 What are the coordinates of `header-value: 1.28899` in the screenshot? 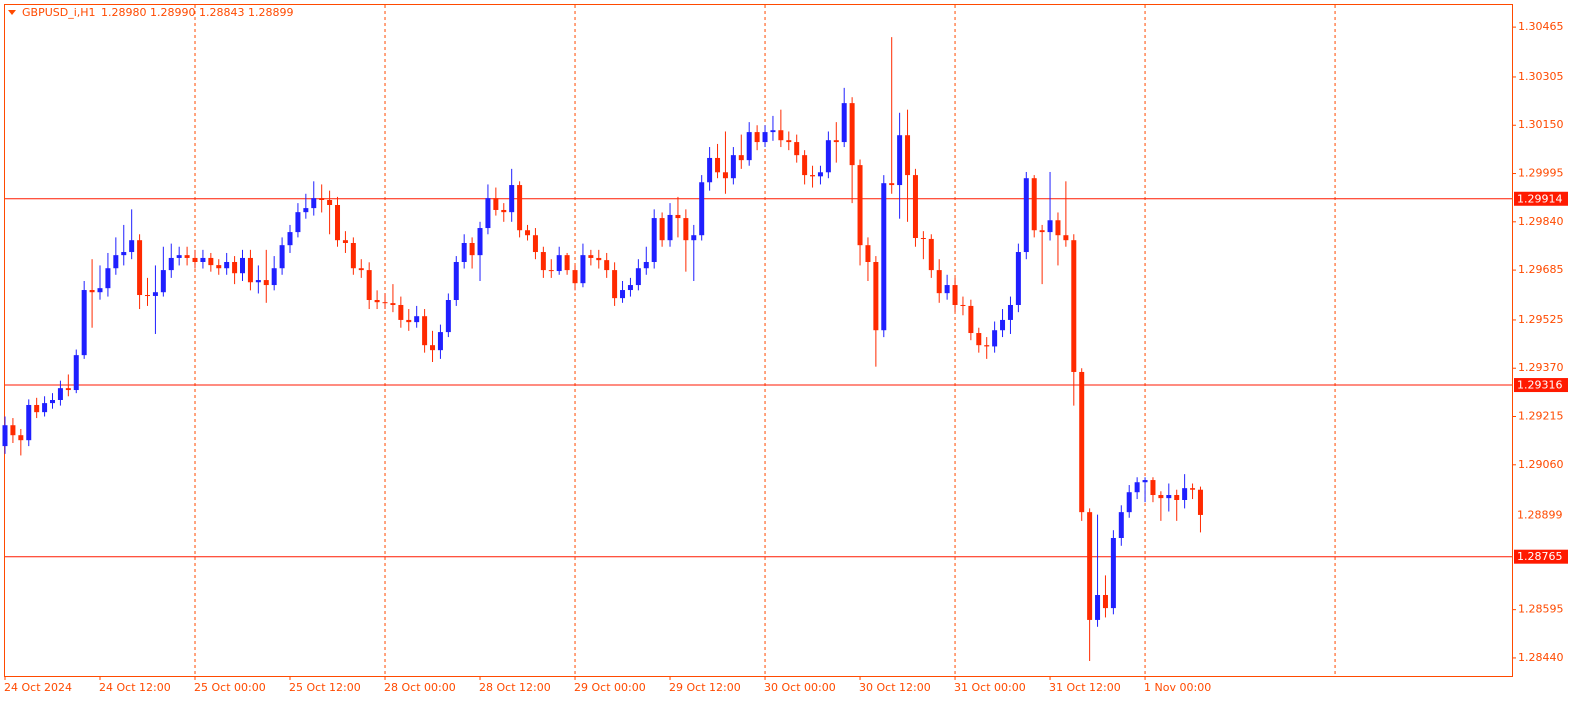 It's located at (271, 12).